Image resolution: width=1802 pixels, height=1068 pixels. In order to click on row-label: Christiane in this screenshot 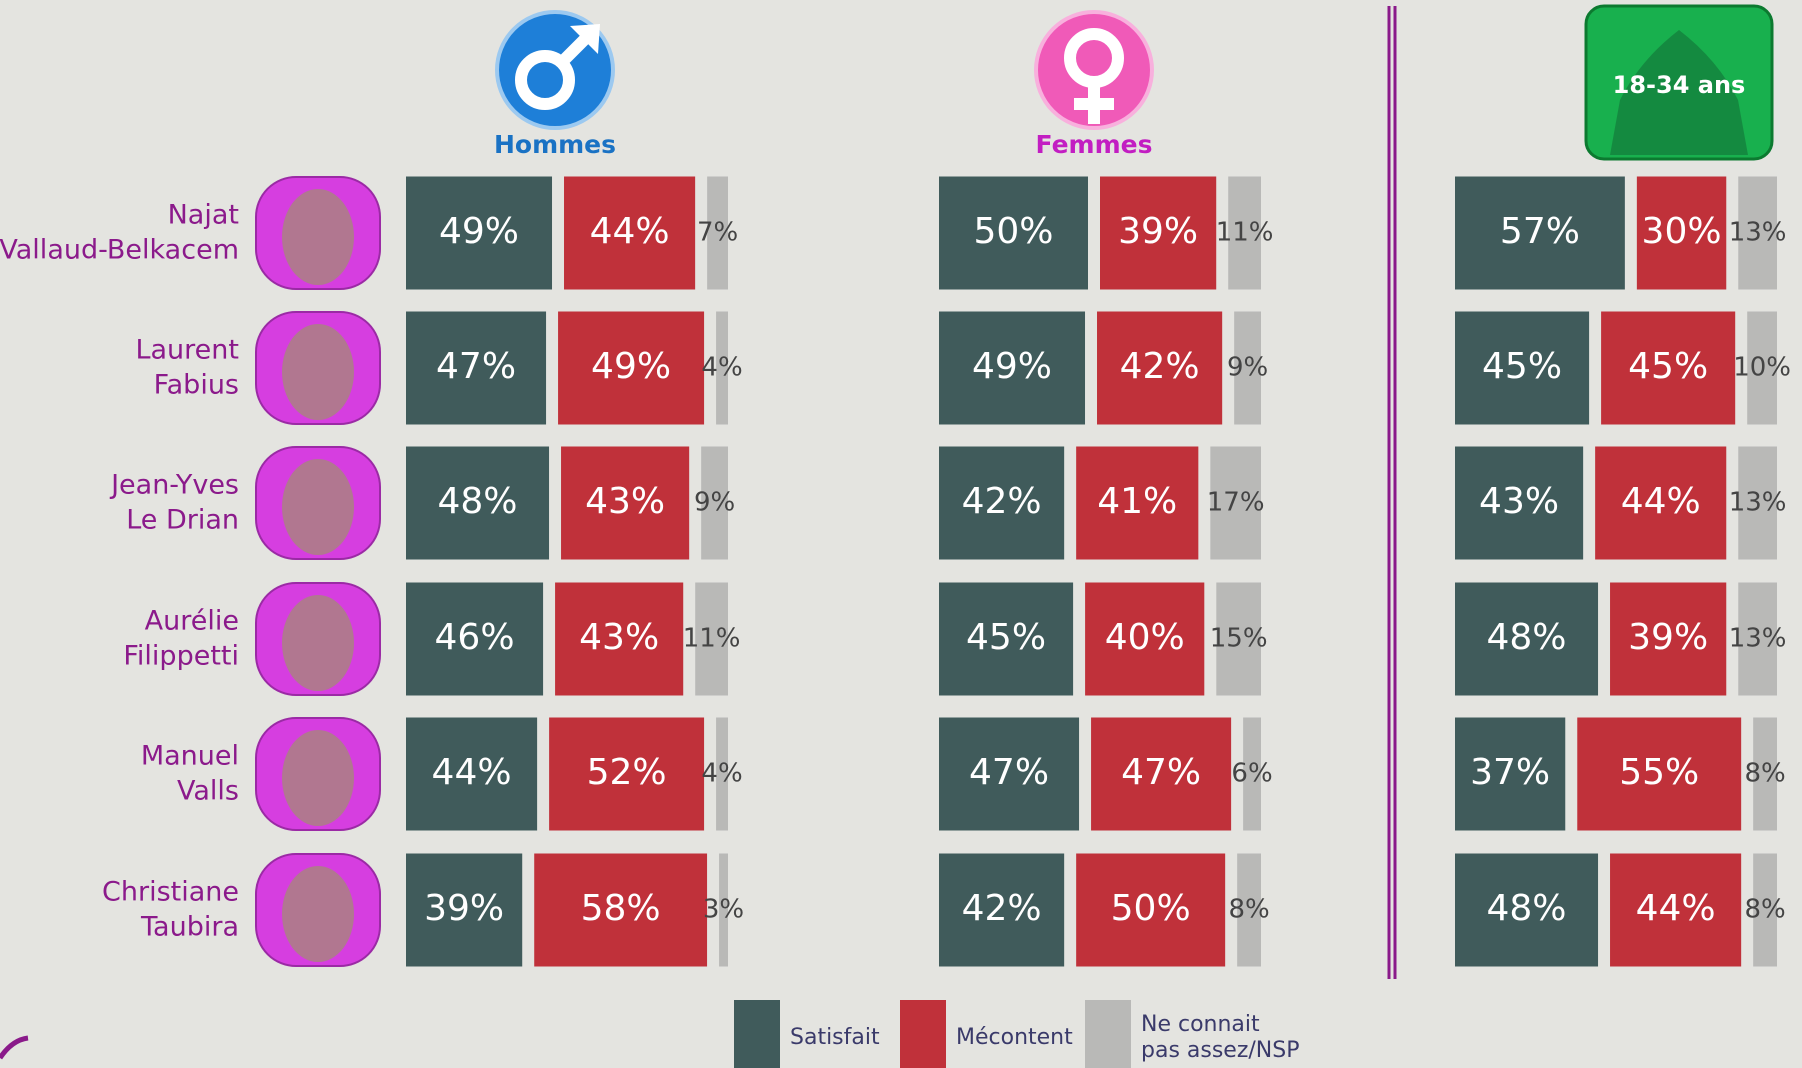, I will do `click(170, 892)`.